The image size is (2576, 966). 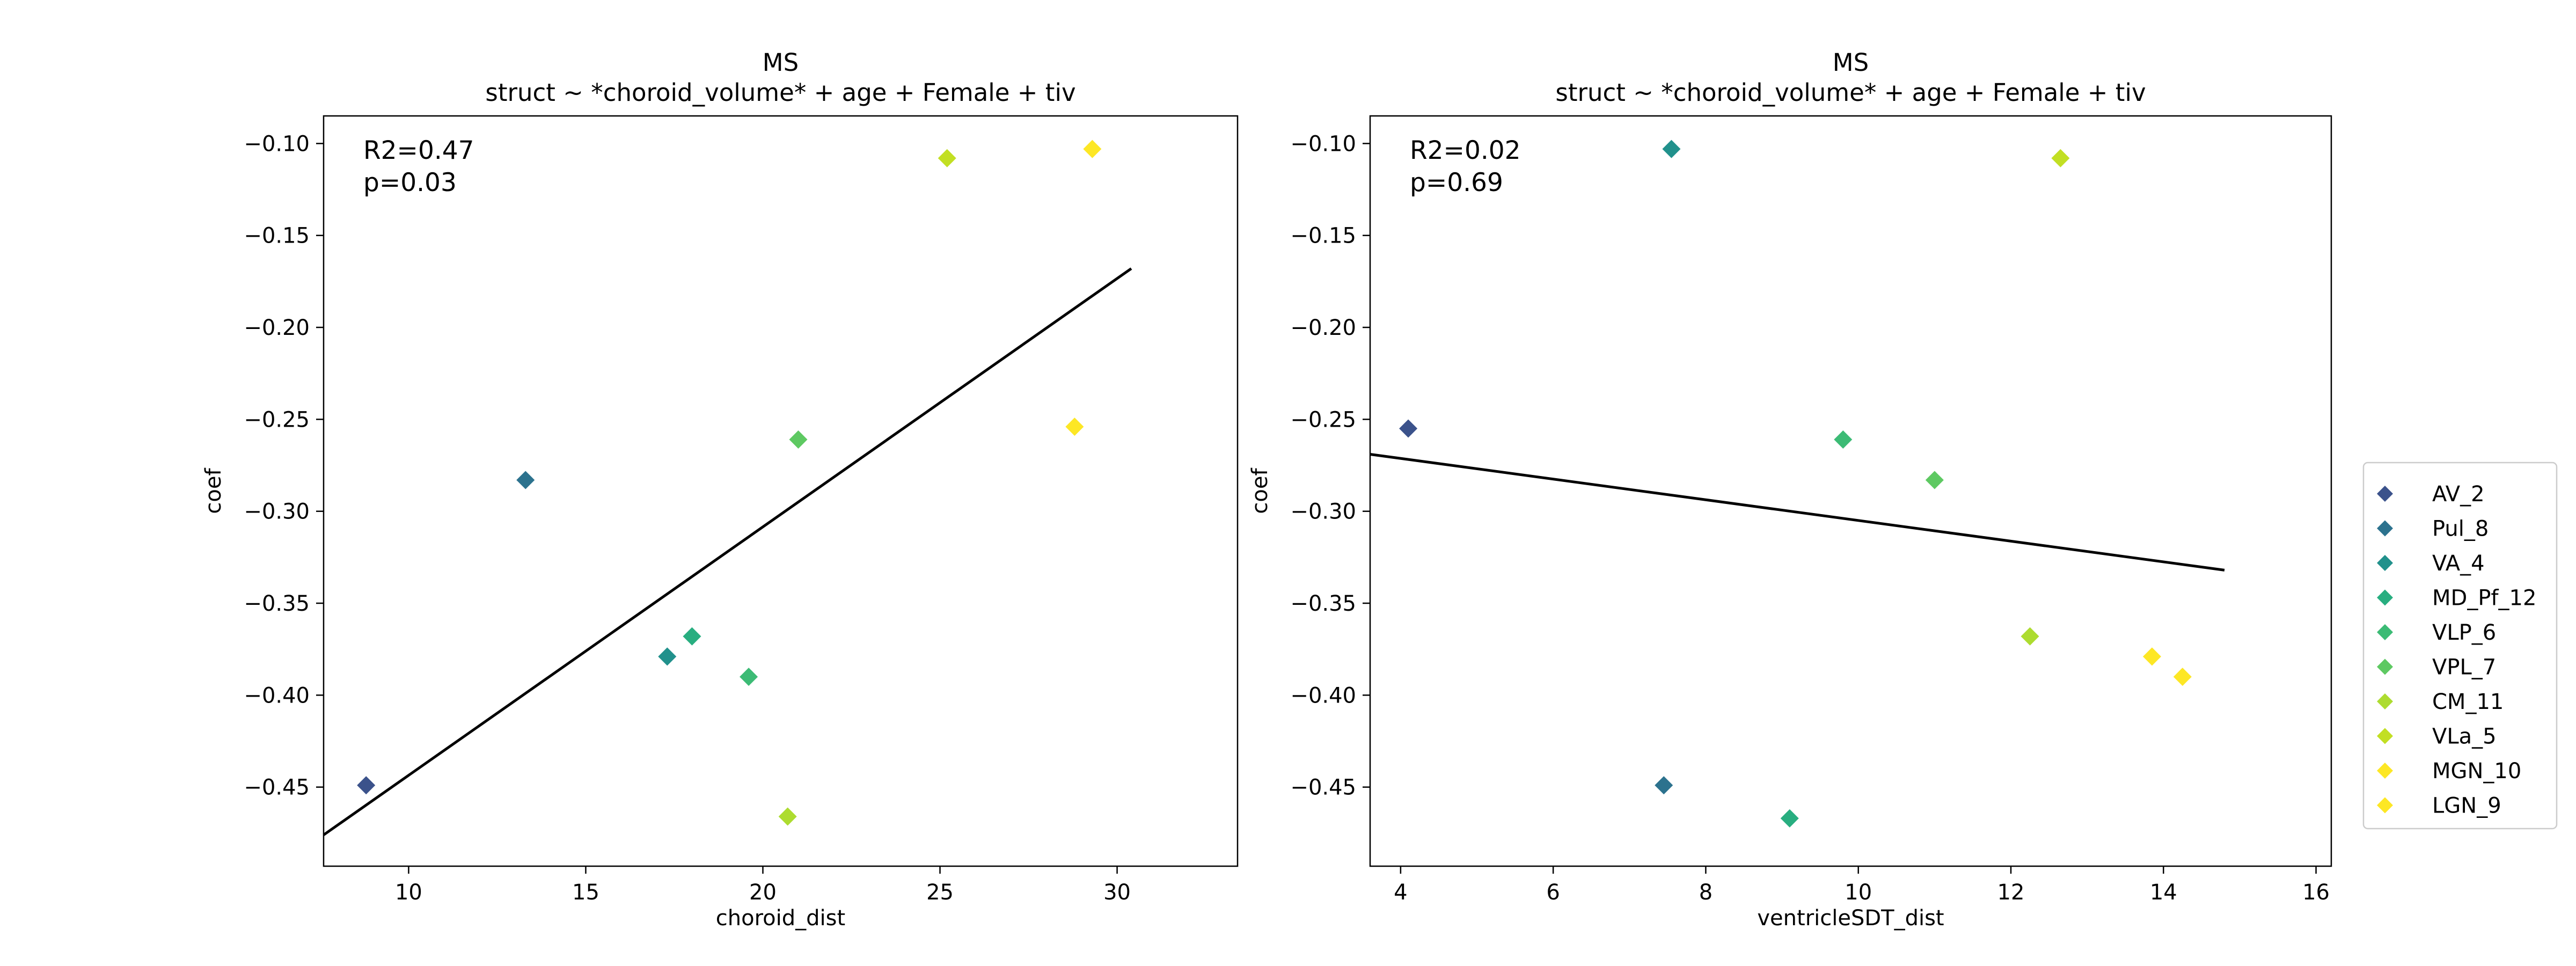 I want to click on legend-label: MD_Pf_12, so click(x=2484, y=598).